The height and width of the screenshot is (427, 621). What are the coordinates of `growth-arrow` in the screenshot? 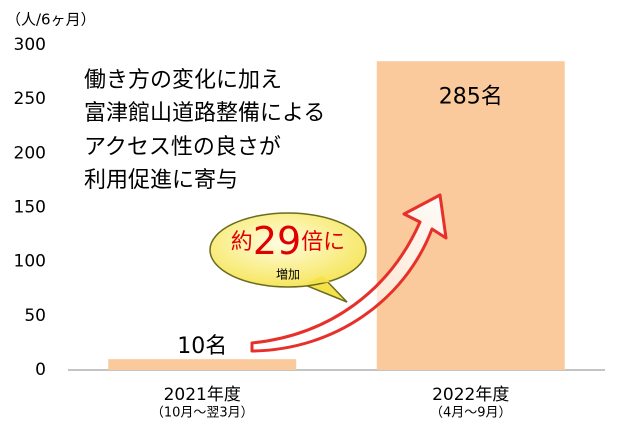 It's located at (349, 273).